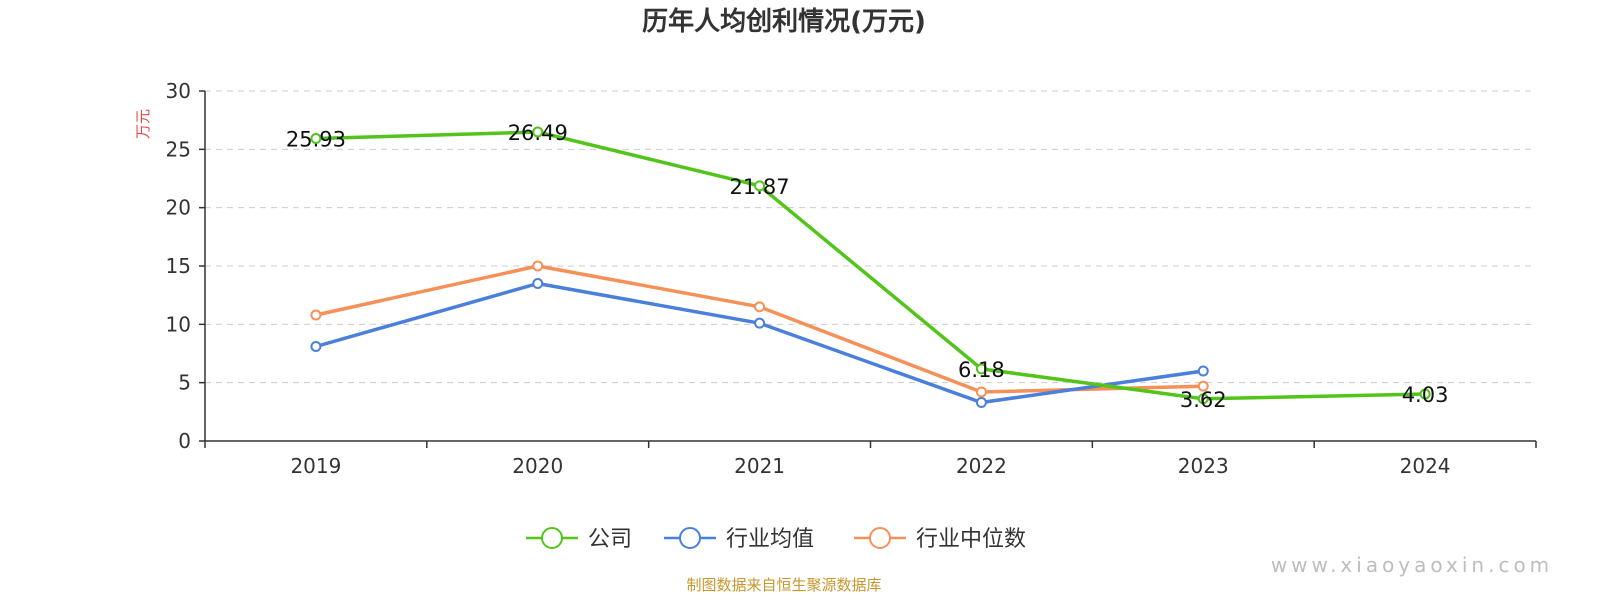  I want to click on legend-label: 公司, so click(610, 539).